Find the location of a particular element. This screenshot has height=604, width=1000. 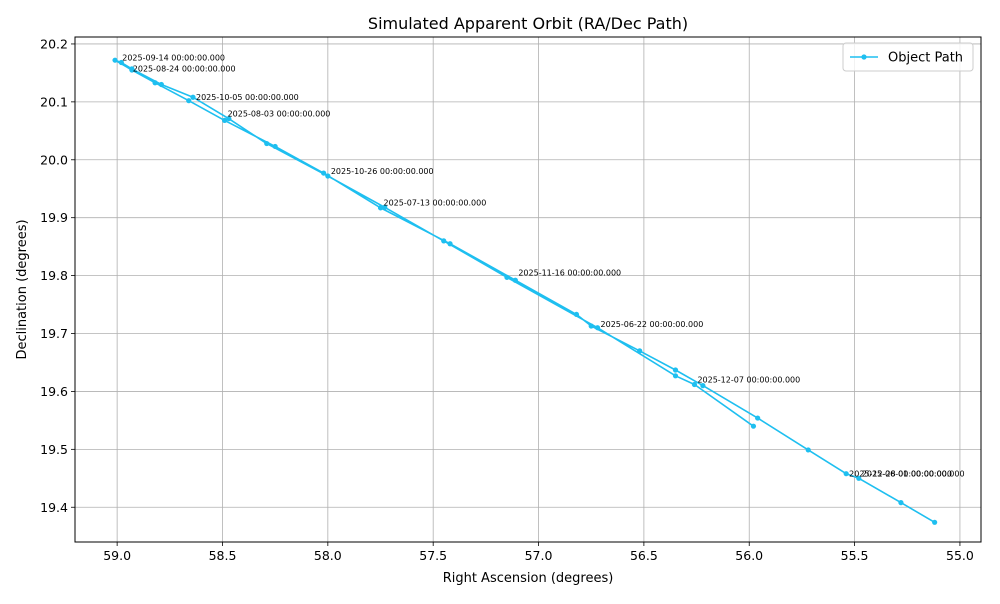

y-tick-label: 20.0 is located at coordinates (54, 159).